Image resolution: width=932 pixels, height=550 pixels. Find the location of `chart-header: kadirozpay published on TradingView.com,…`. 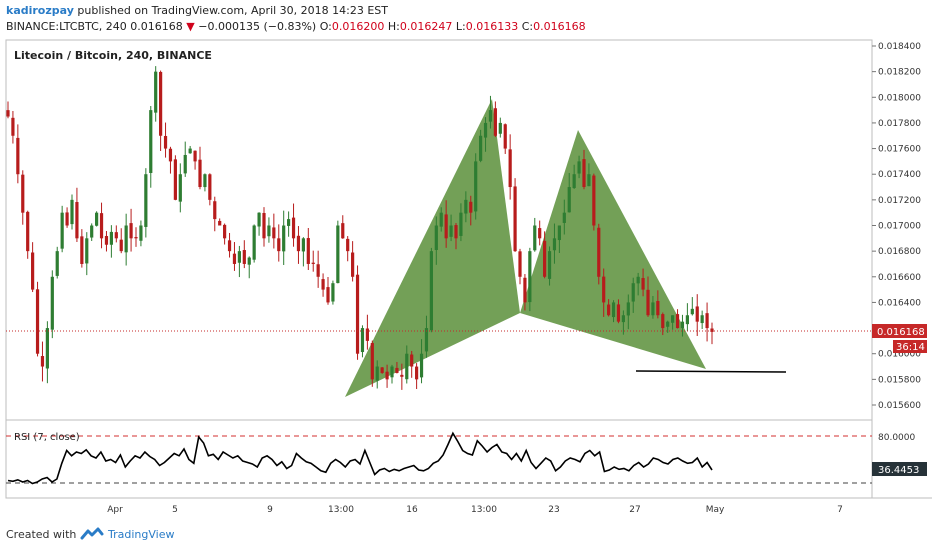

chart-header: kadirozpay published on TradingView.com,… is located at coordinates (466, 19).